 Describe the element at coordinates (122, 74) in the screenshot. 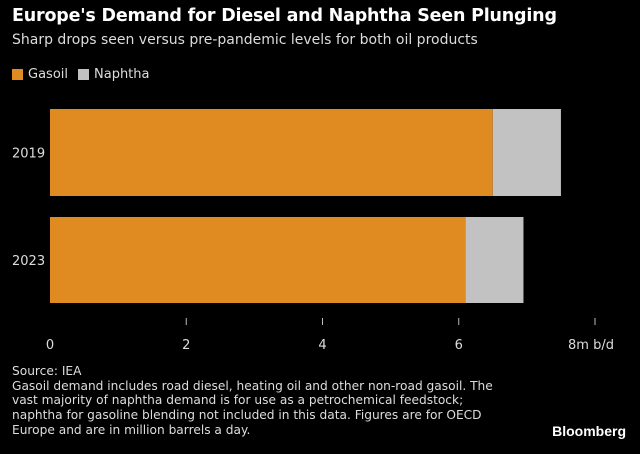

I see `legend-label-naphtha: Naphtha` at that location.